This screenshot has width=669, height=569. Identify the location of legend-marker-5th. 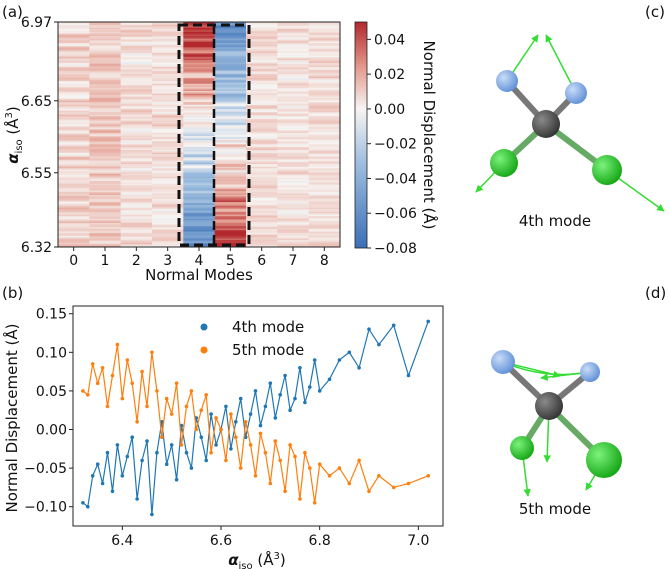
(204, 350).